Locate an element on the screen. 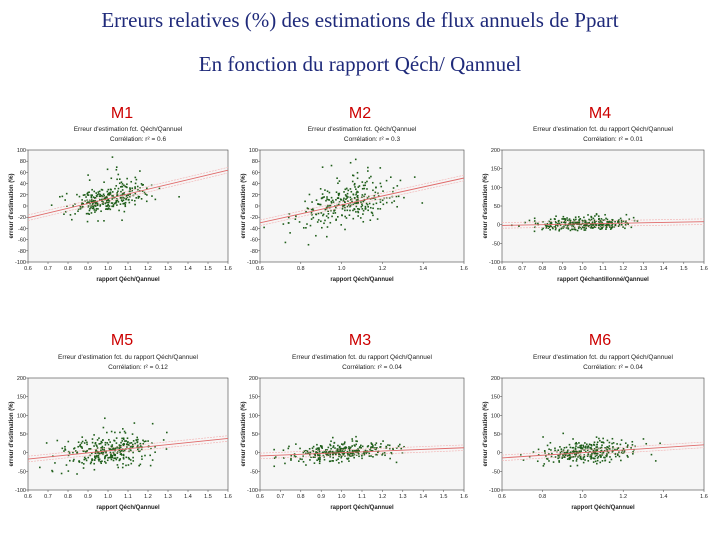 The width and height of the screenshot is (720, 540). y-tick-label: -60 is located at coordinates (254, 241).